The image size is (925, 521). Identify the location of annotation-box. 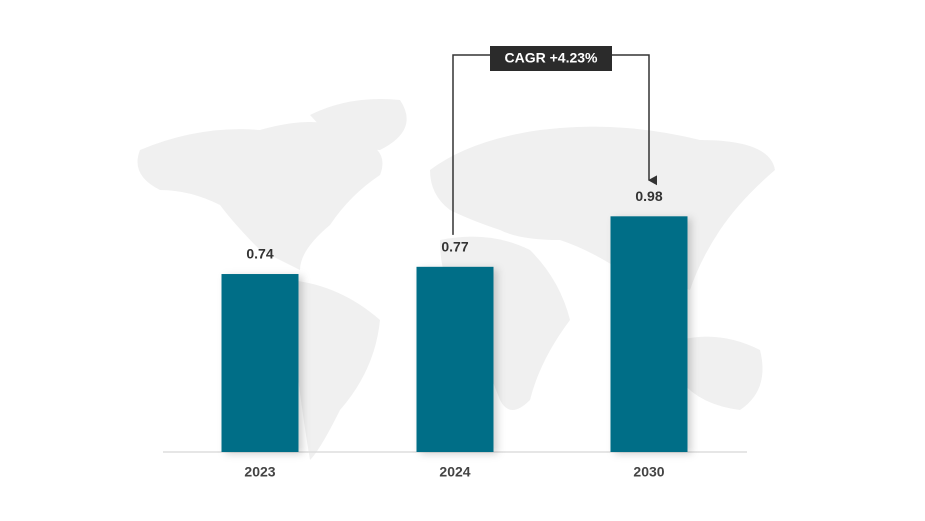
(551, 58).